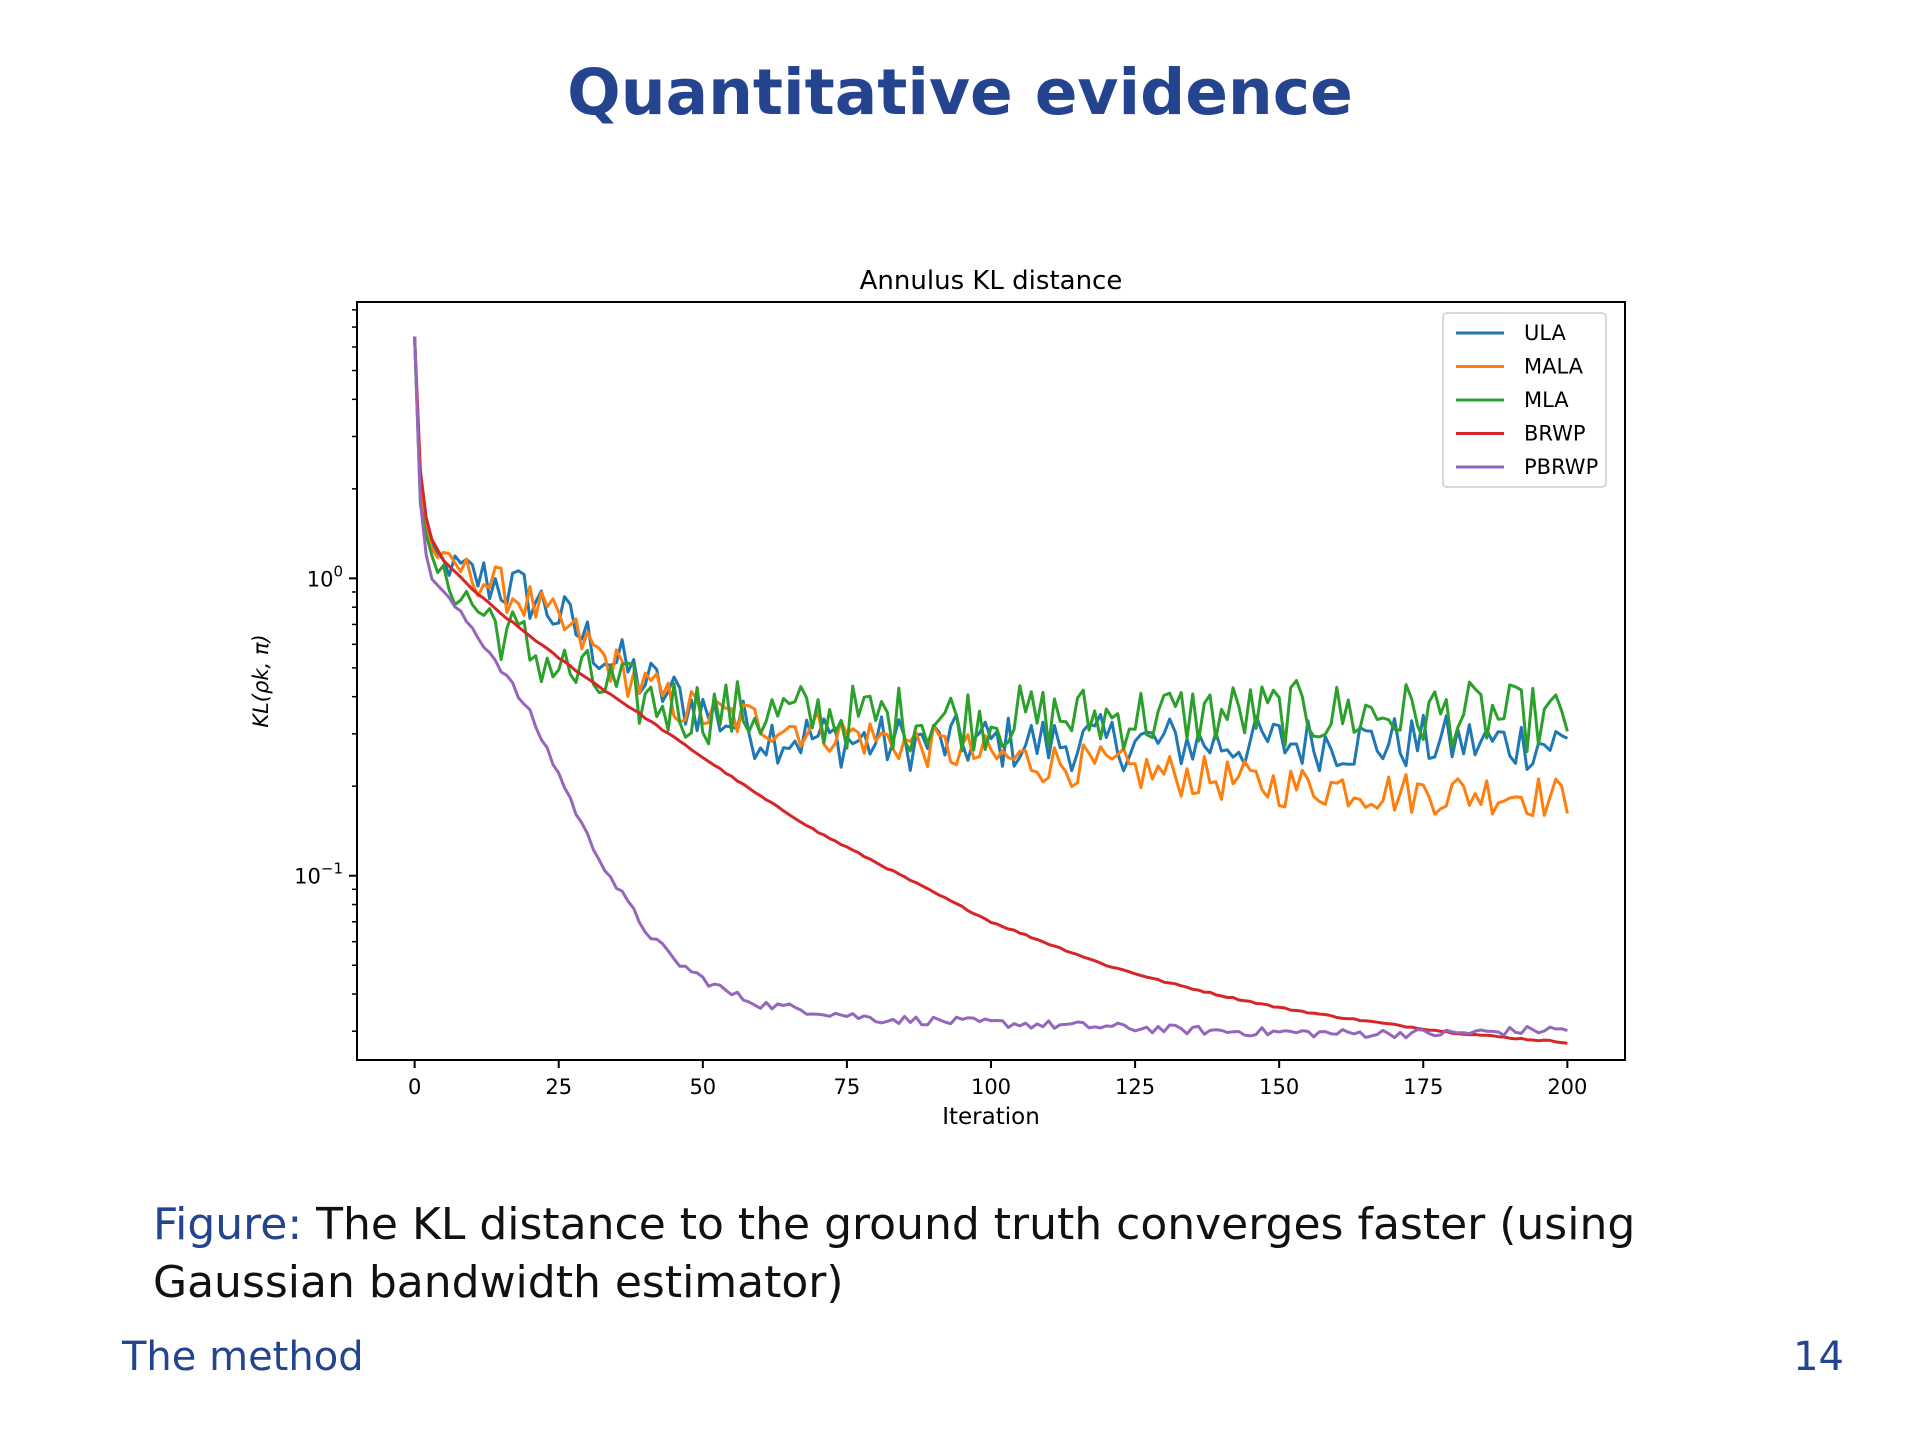 The image size is (1920, 1440). What do you see at coordinates (414, 1087) in the screenshot?
I see `x-tick-label: 0` at bounding box center [414, 1087].